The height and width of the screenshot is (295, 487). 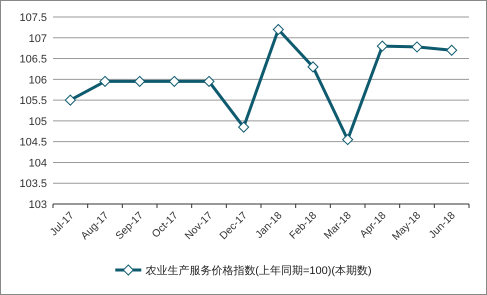 What do you see at coordinates (37, 38) in the screenshot?
I see `y-tick-label: 107` at bounding box center [37, 38].